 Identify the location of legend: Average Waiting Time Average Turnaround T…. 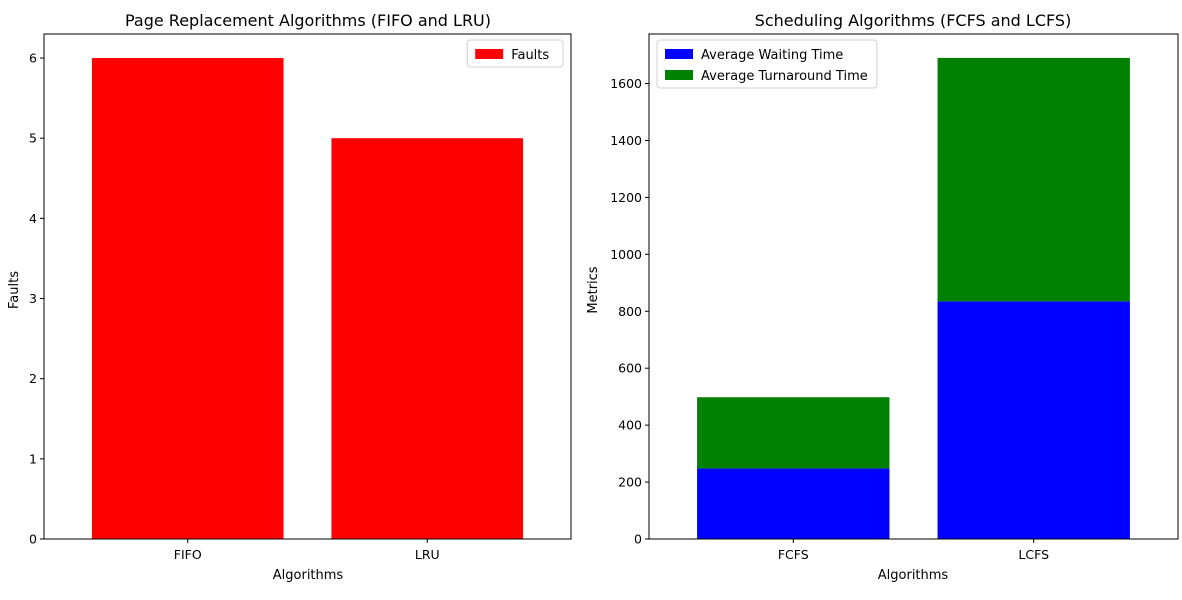
(767, 64).